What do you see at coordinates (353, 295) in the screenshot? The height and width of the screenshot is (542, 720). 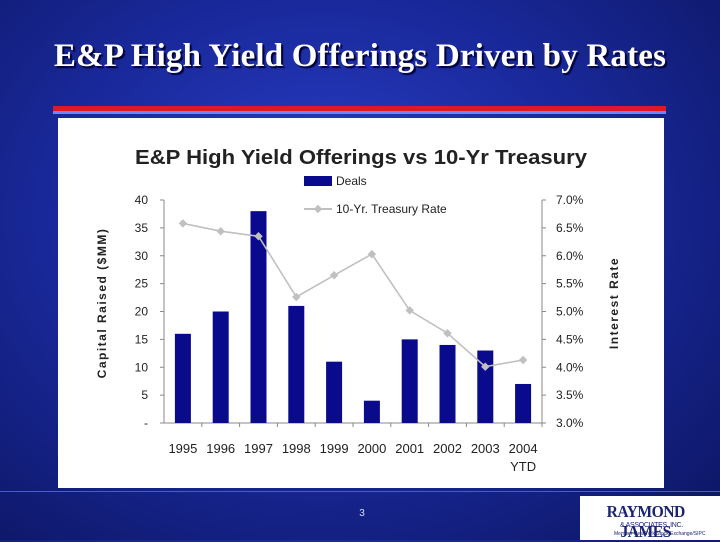 I see `treasury-rate-line` at bounding box center [353, 295].